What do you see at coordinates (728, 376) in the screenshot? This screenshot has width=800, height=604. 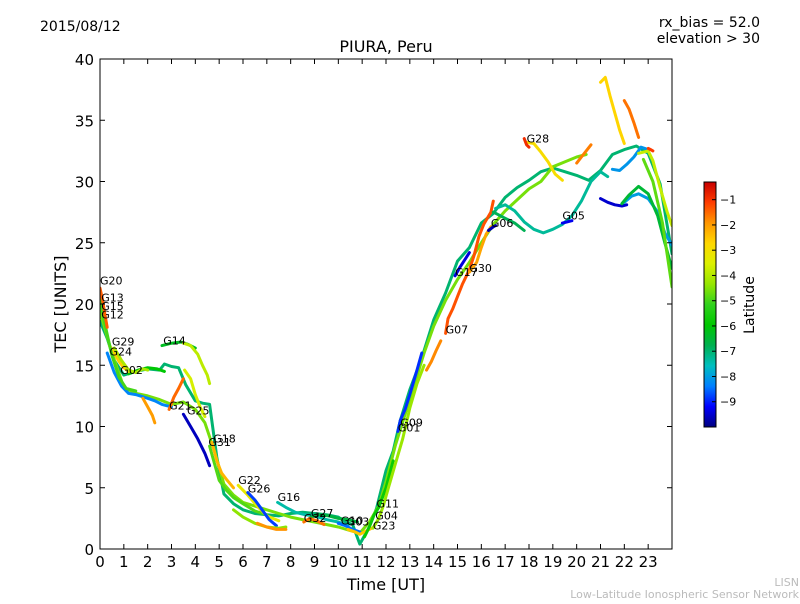 I see `colorbar-tick-label: −8` at bounding box center [728, 376].